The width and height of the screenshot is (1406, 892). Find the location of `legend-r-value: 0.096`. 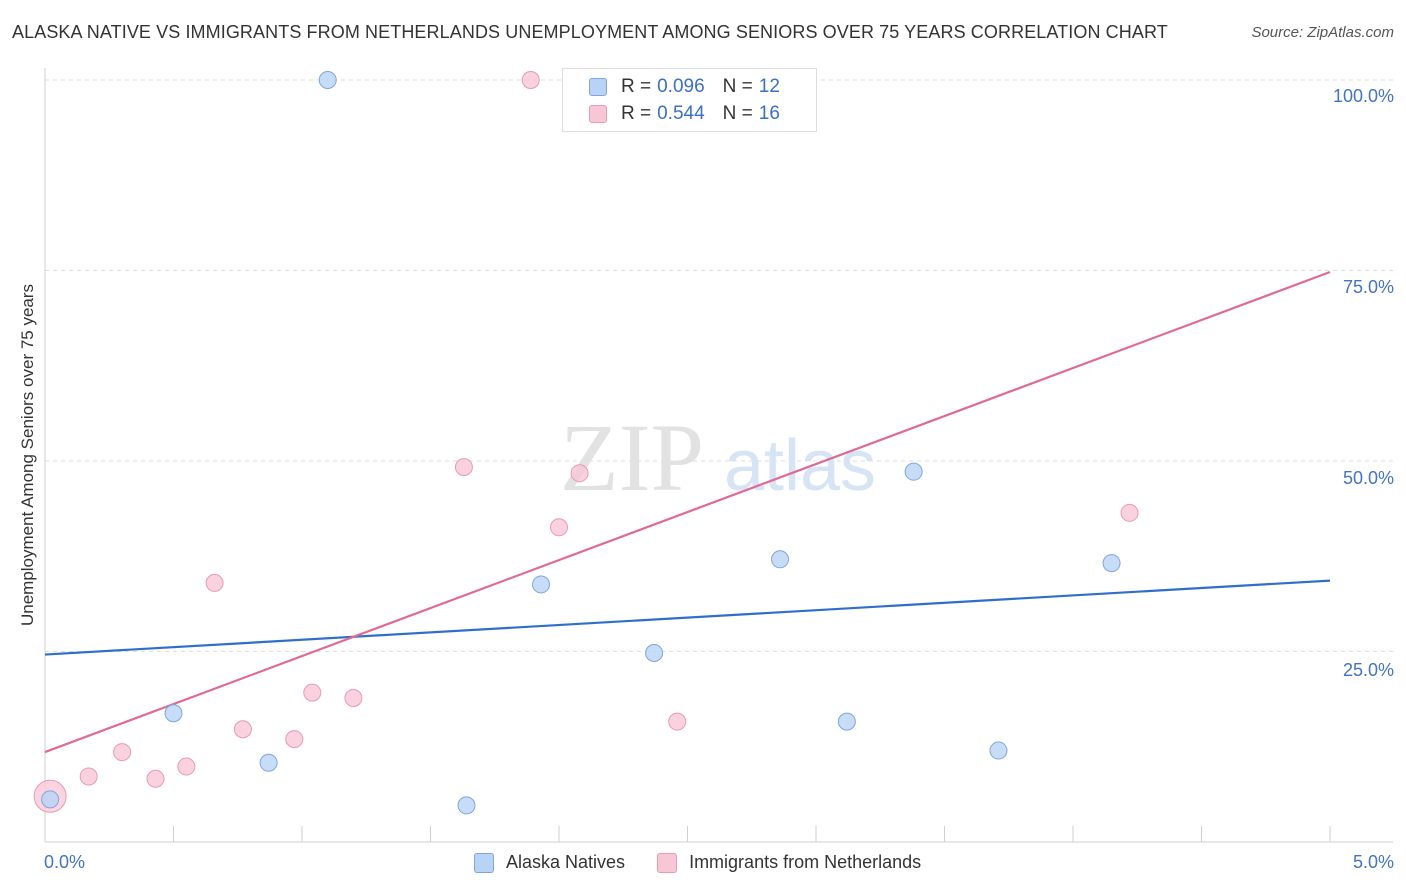

legend-r-value: 0.096 is located at coordinates (681, 86).